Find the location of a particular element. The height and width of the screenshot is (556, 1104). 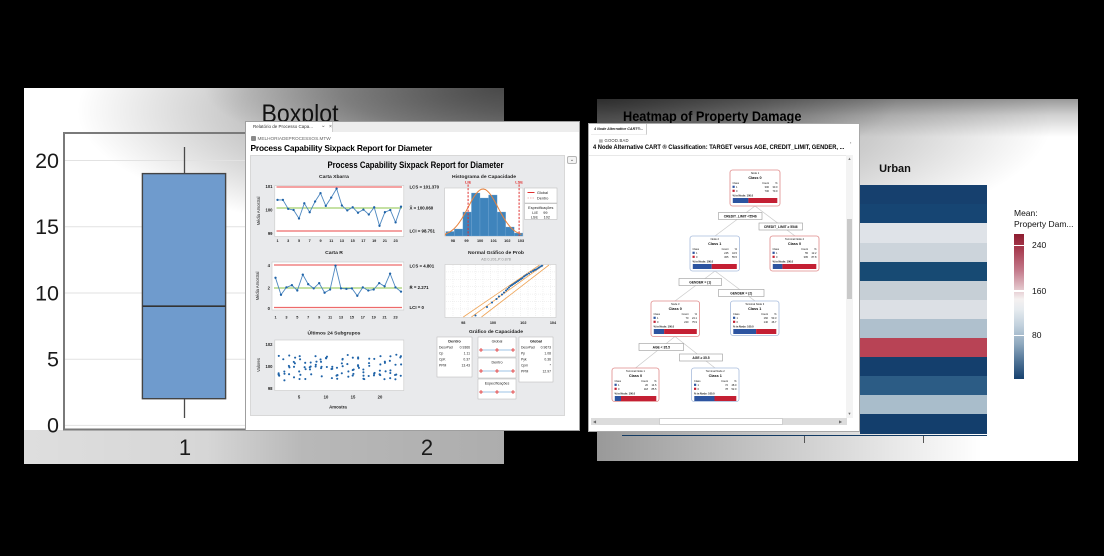

svg-text: Dentro is located at coordinates (496, 362).